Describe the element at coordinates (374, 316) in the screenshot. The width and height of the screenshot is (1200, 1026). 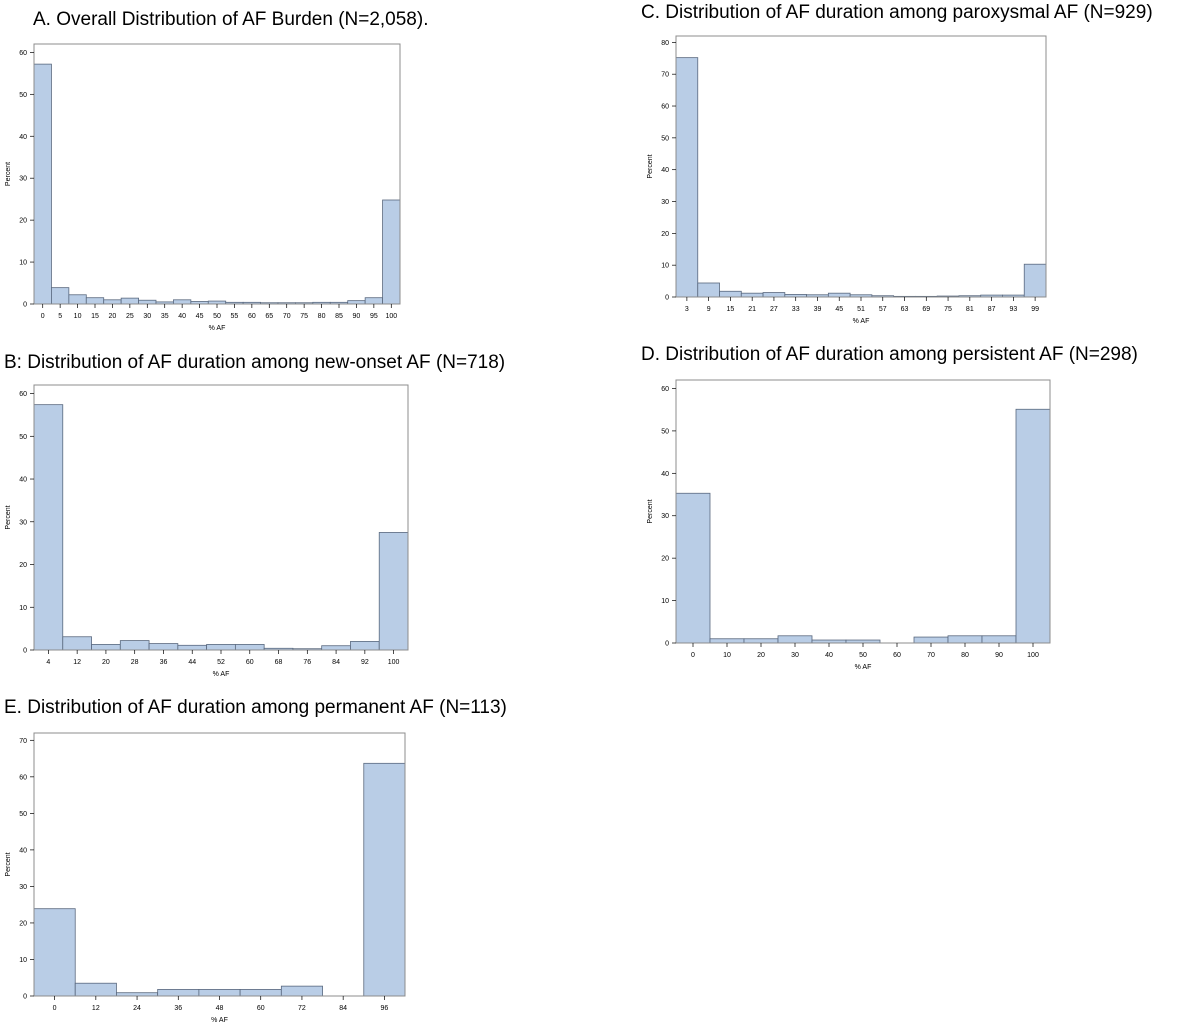
I see `chart-a-x-tick-label: 95` at that location.